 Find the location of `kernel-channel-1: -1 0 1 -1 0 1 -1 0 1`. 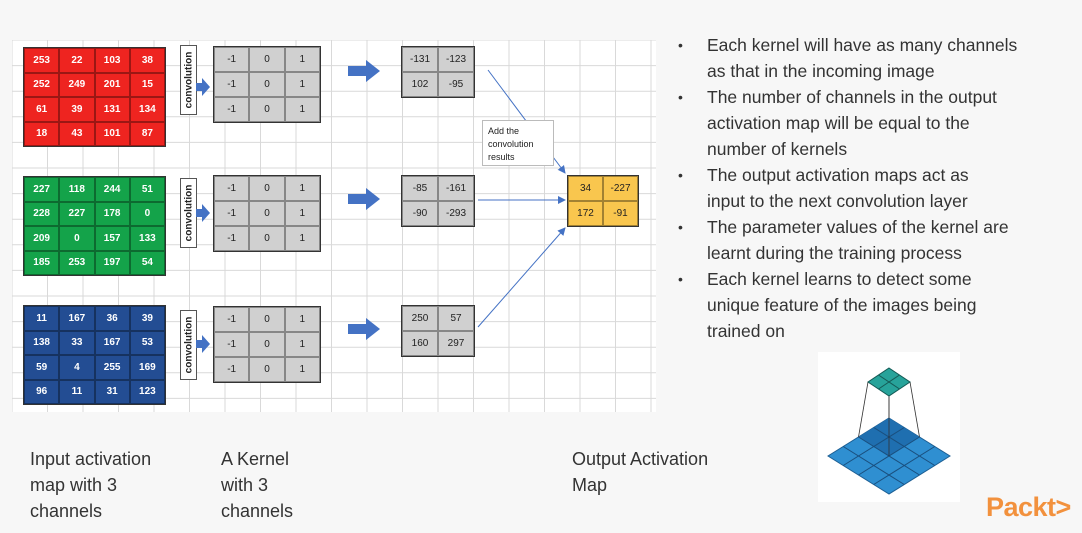

kernel-channel-1: -1 0 1 -1 0 1 -1 0 1 is located at coordinates (267, 84).